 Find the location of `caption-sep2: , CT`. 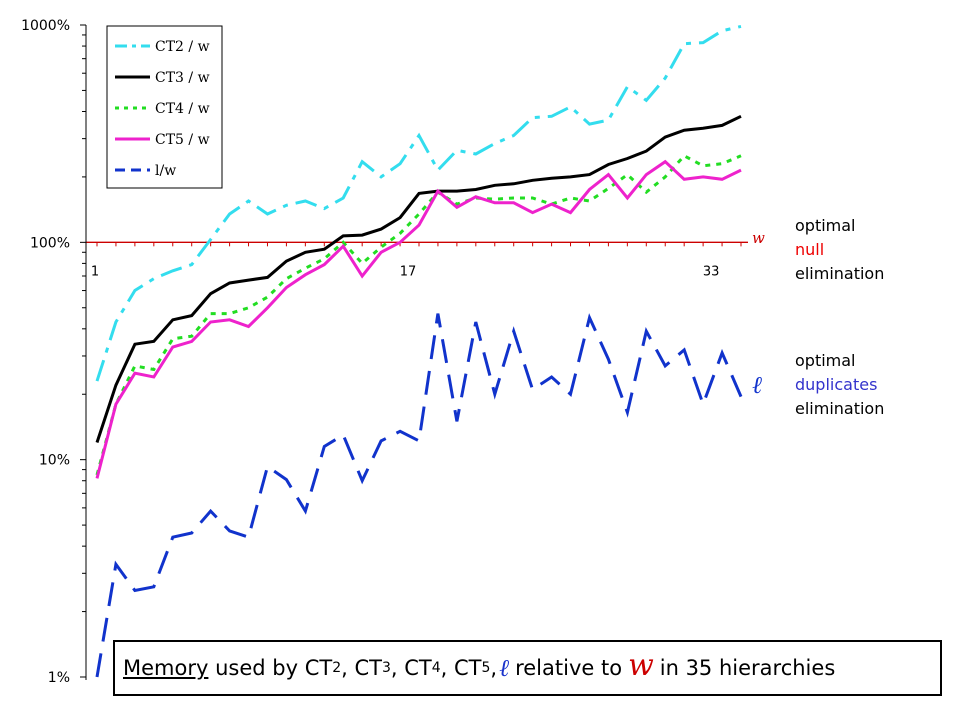

caption-sep2: , CT is located at coordinates (411, 668).